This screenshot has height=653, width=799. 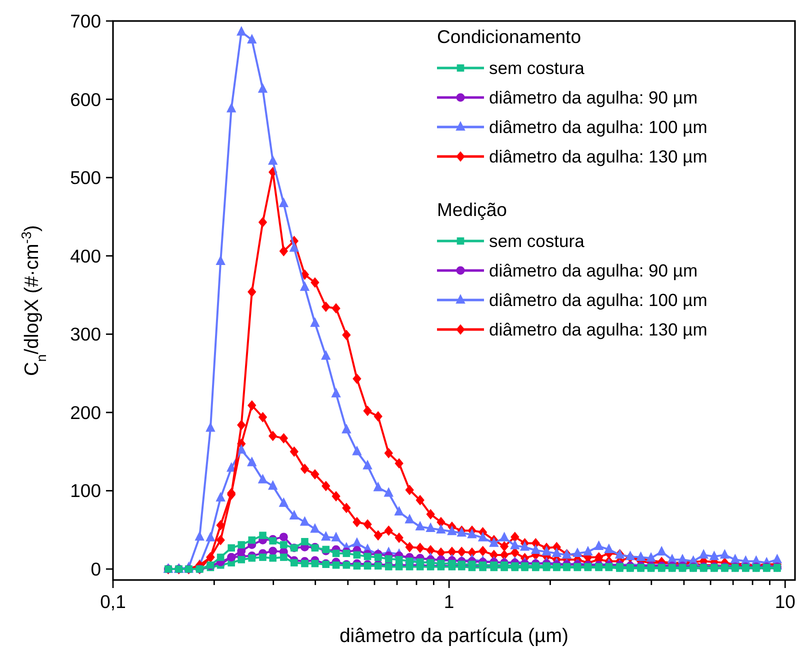 I want to click on y-tick-label: 200, so click(x=85, y=412).